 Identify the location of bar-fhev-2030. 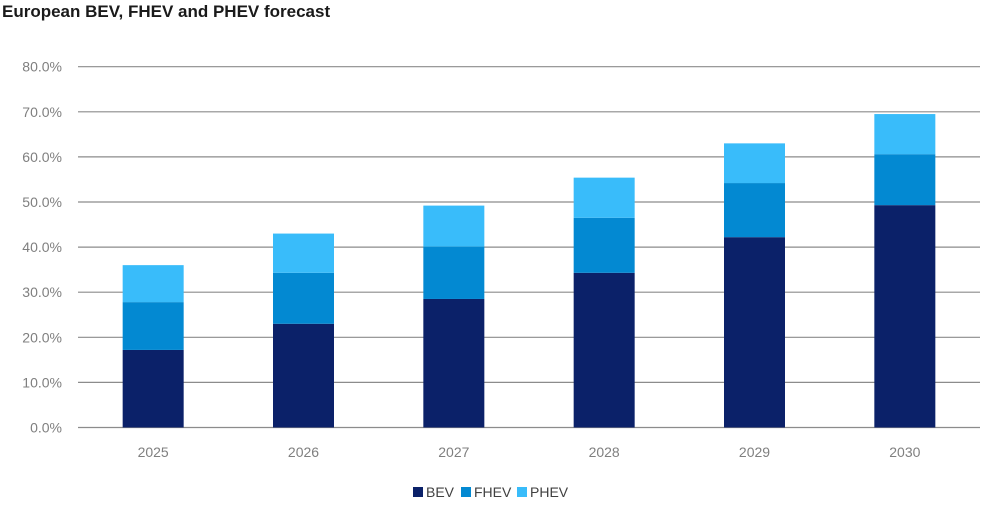
(905, 180).